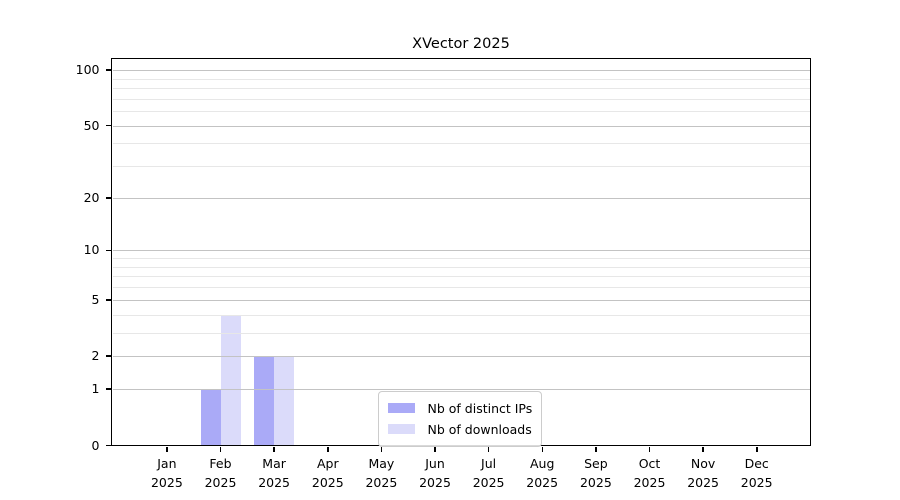  I want to click on x-tick-dec-2025, so click(757, 449).